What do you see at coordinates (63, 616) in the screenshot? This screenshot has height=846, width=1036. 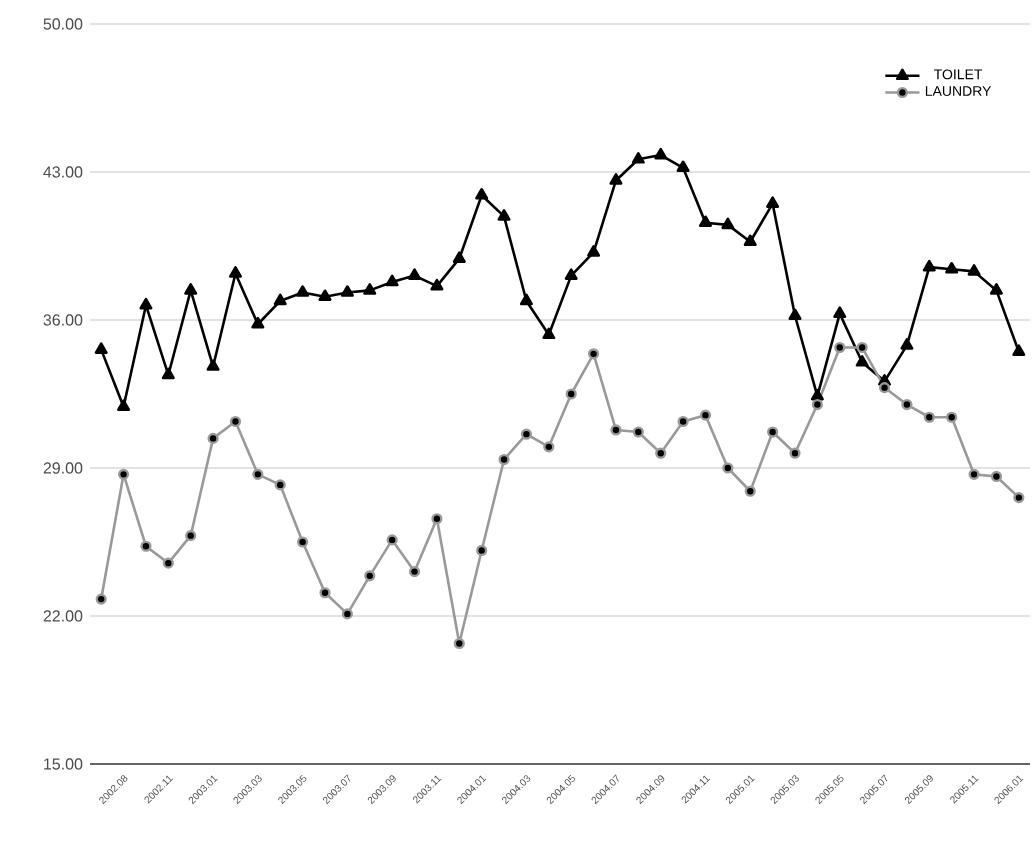 I see `y-tick-label: 22.00` at bounding box center [63, 616].